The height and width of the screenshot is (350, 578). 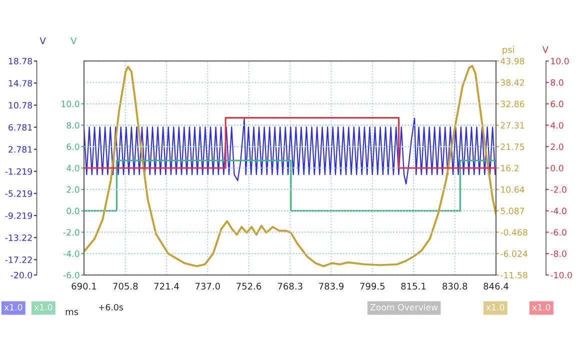 I want to click on x-tick-label: 815.1, so click(x=413, y=286).